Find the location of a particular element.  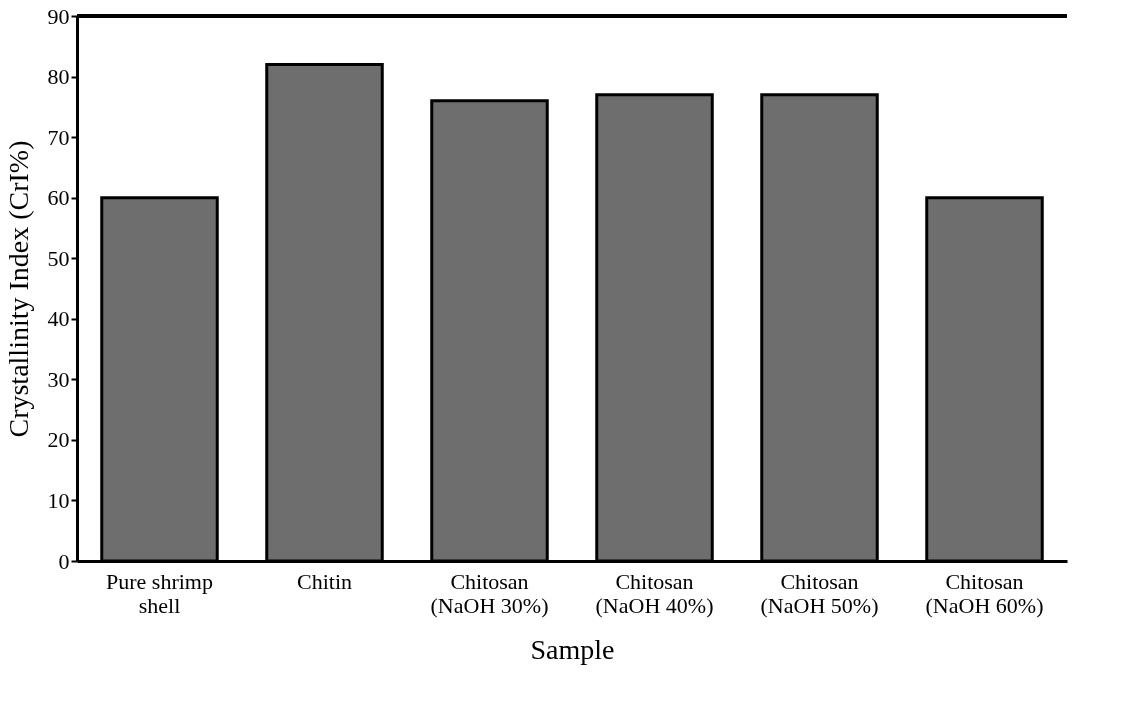

y-tick-label: 0 is located at coordinates (64, 561).